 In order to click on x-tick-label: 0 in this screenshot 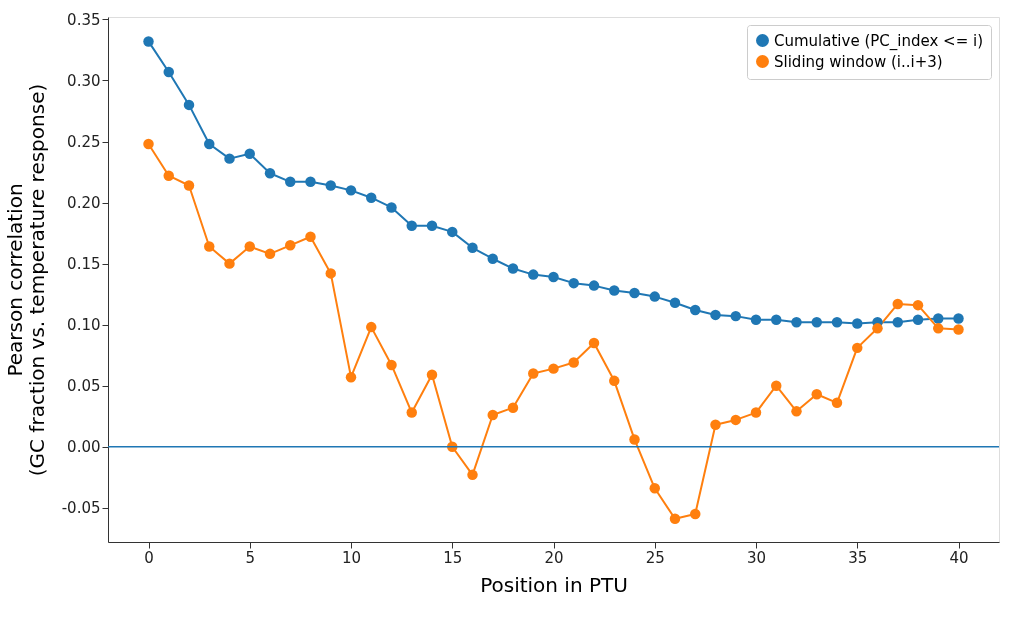, I will do `click(149, 557)`.